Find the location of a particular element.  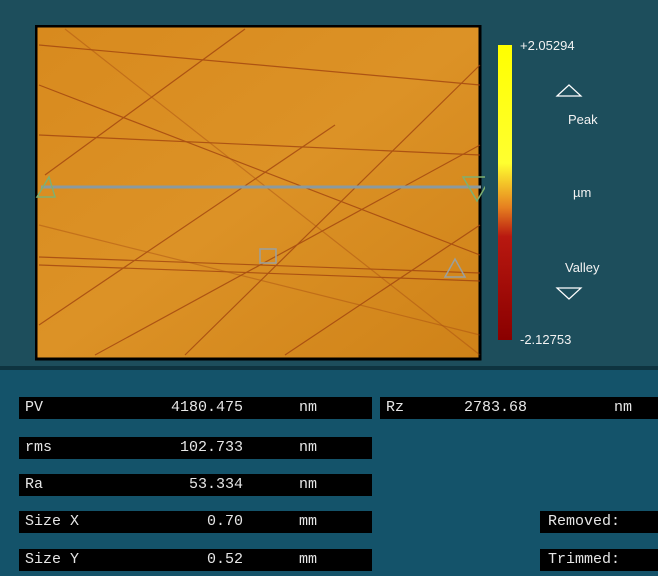

status-text: Trimmed: is located at coordinates (584, 559).